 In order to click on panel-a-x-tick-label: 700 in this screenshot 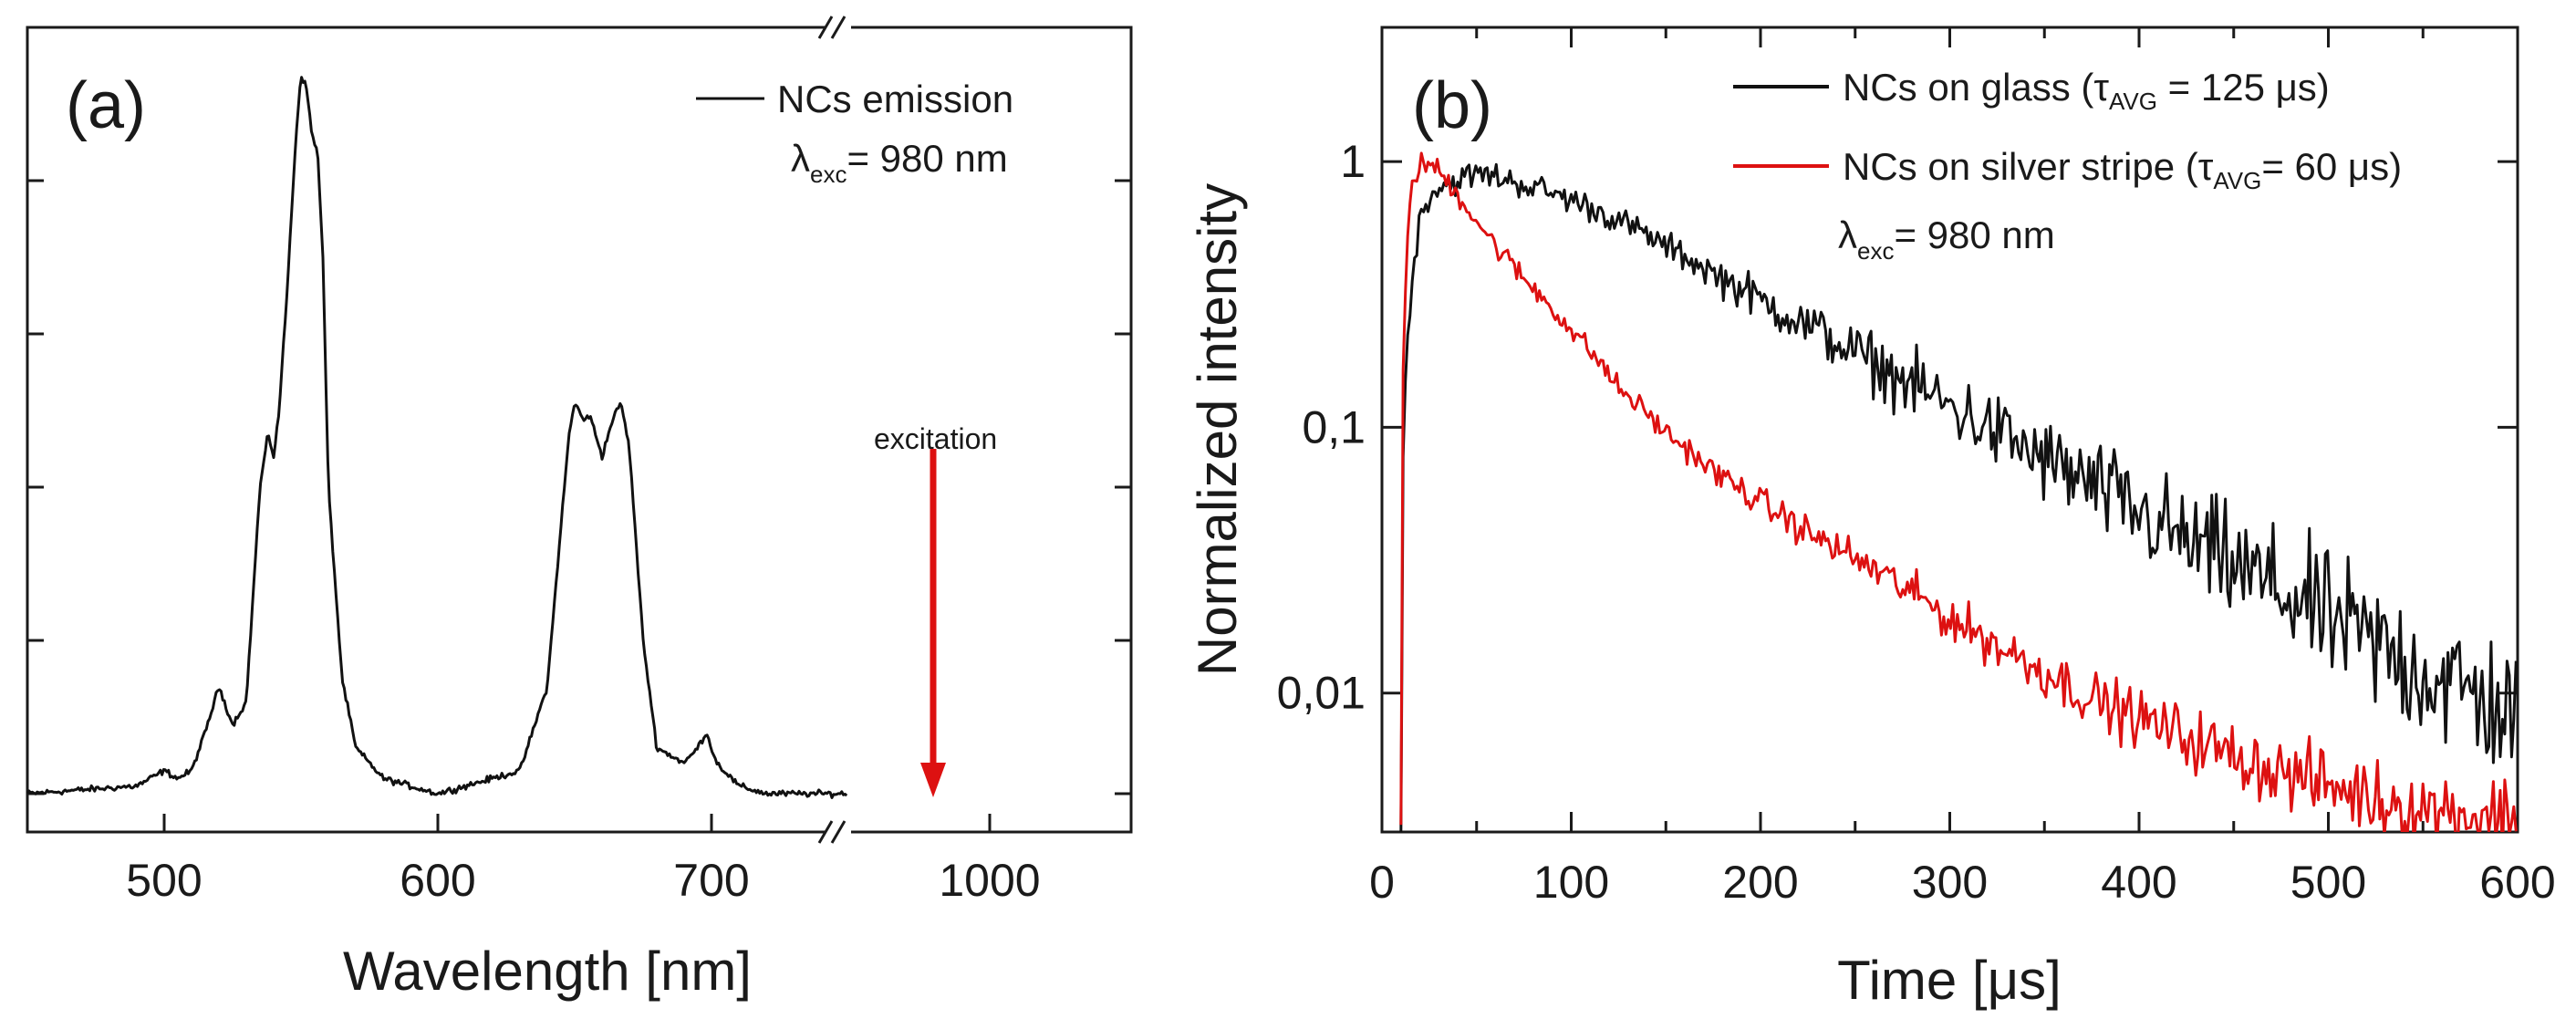, I will do `click(711, 880)`.